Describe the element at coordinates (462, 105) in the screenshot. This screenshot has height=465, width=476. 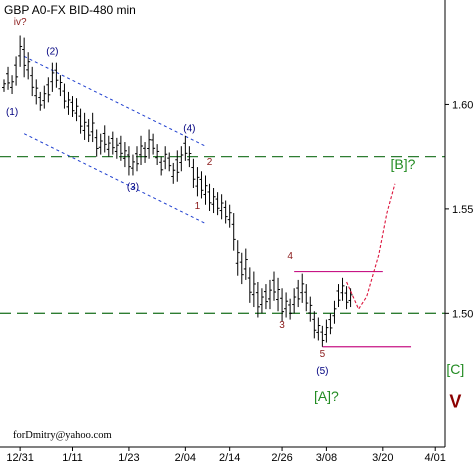
I see `y-tick-label: 1.60` at that location.